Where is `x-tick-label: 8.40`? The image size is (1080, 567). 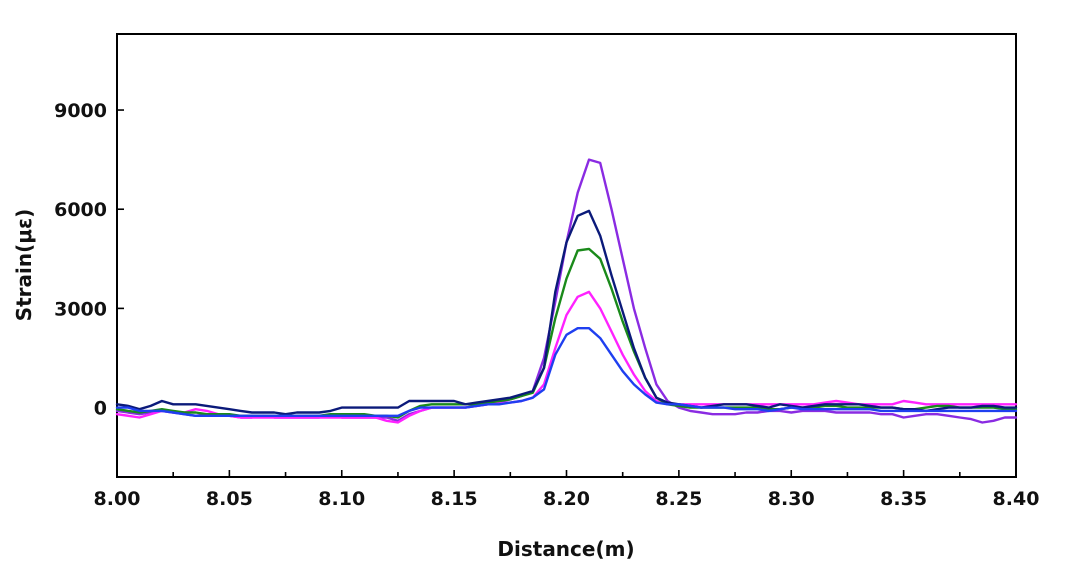 x-tick-label: 8.40 is located at coordinates (1016, 499).